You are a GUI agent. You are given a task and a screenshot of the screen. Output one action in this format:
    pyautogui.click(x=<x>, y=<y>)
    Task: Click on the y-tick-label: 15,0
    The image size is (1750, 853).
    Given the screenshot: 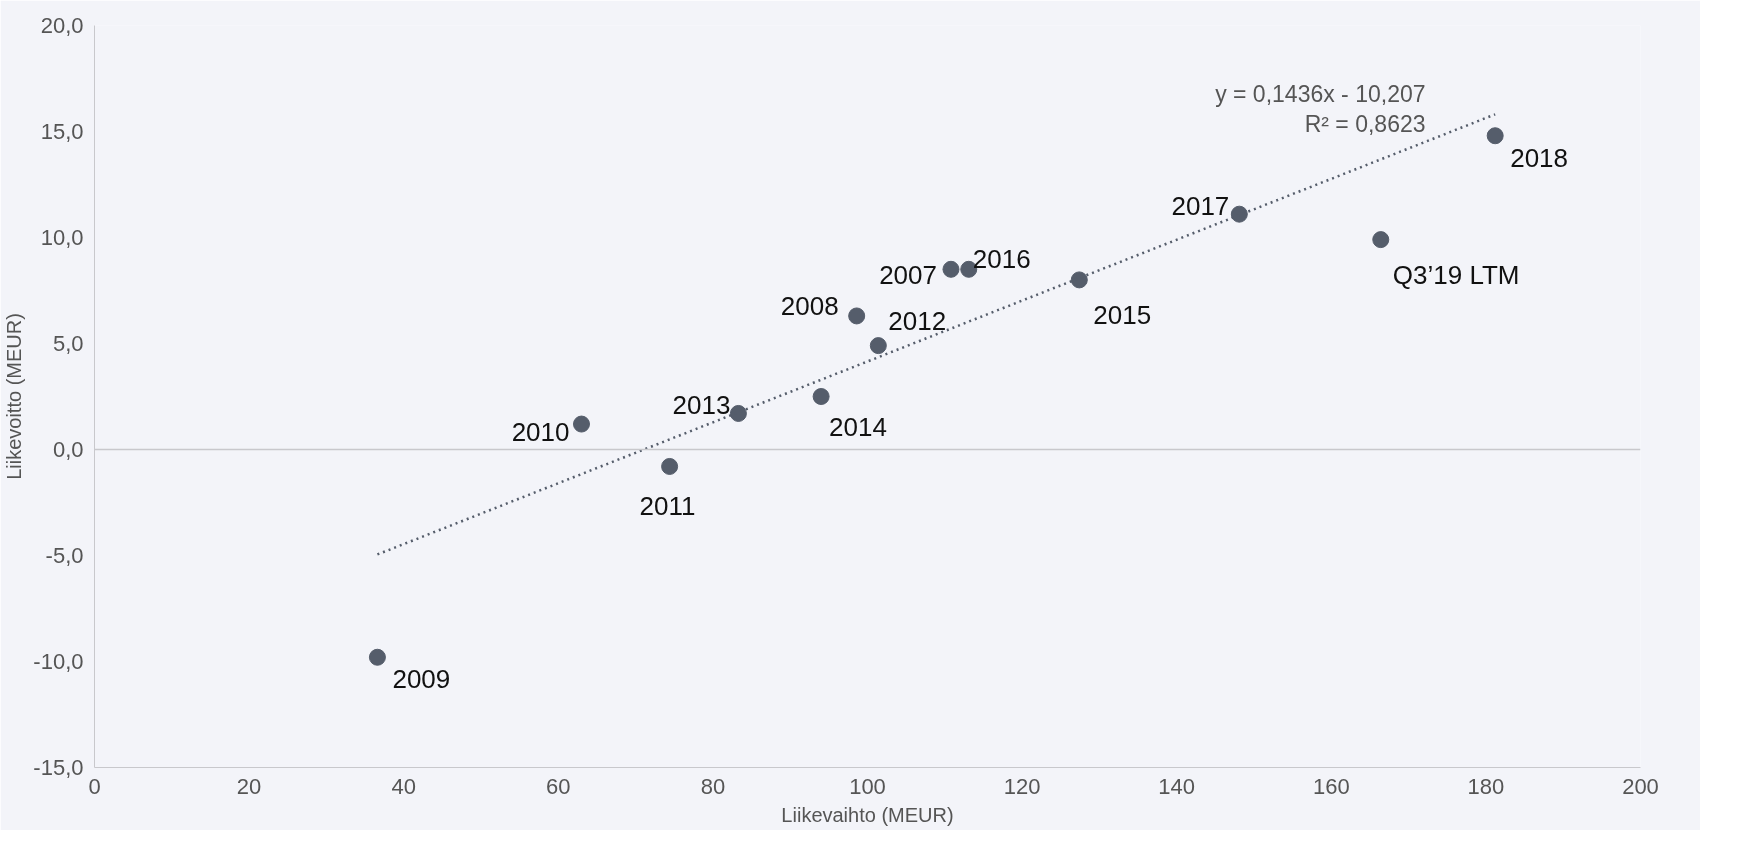 What is the action you would take?
    pyautogui.click(x=62, y=131)
    